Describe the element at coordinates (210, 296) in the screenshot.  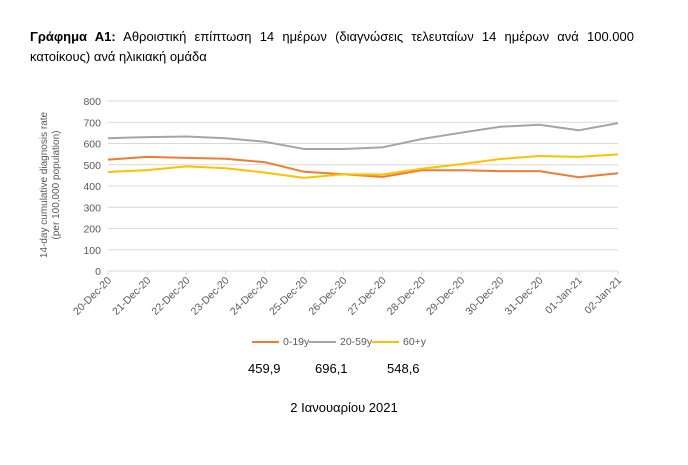
I see `x-tick-label: 23-Dec-20` at that location.